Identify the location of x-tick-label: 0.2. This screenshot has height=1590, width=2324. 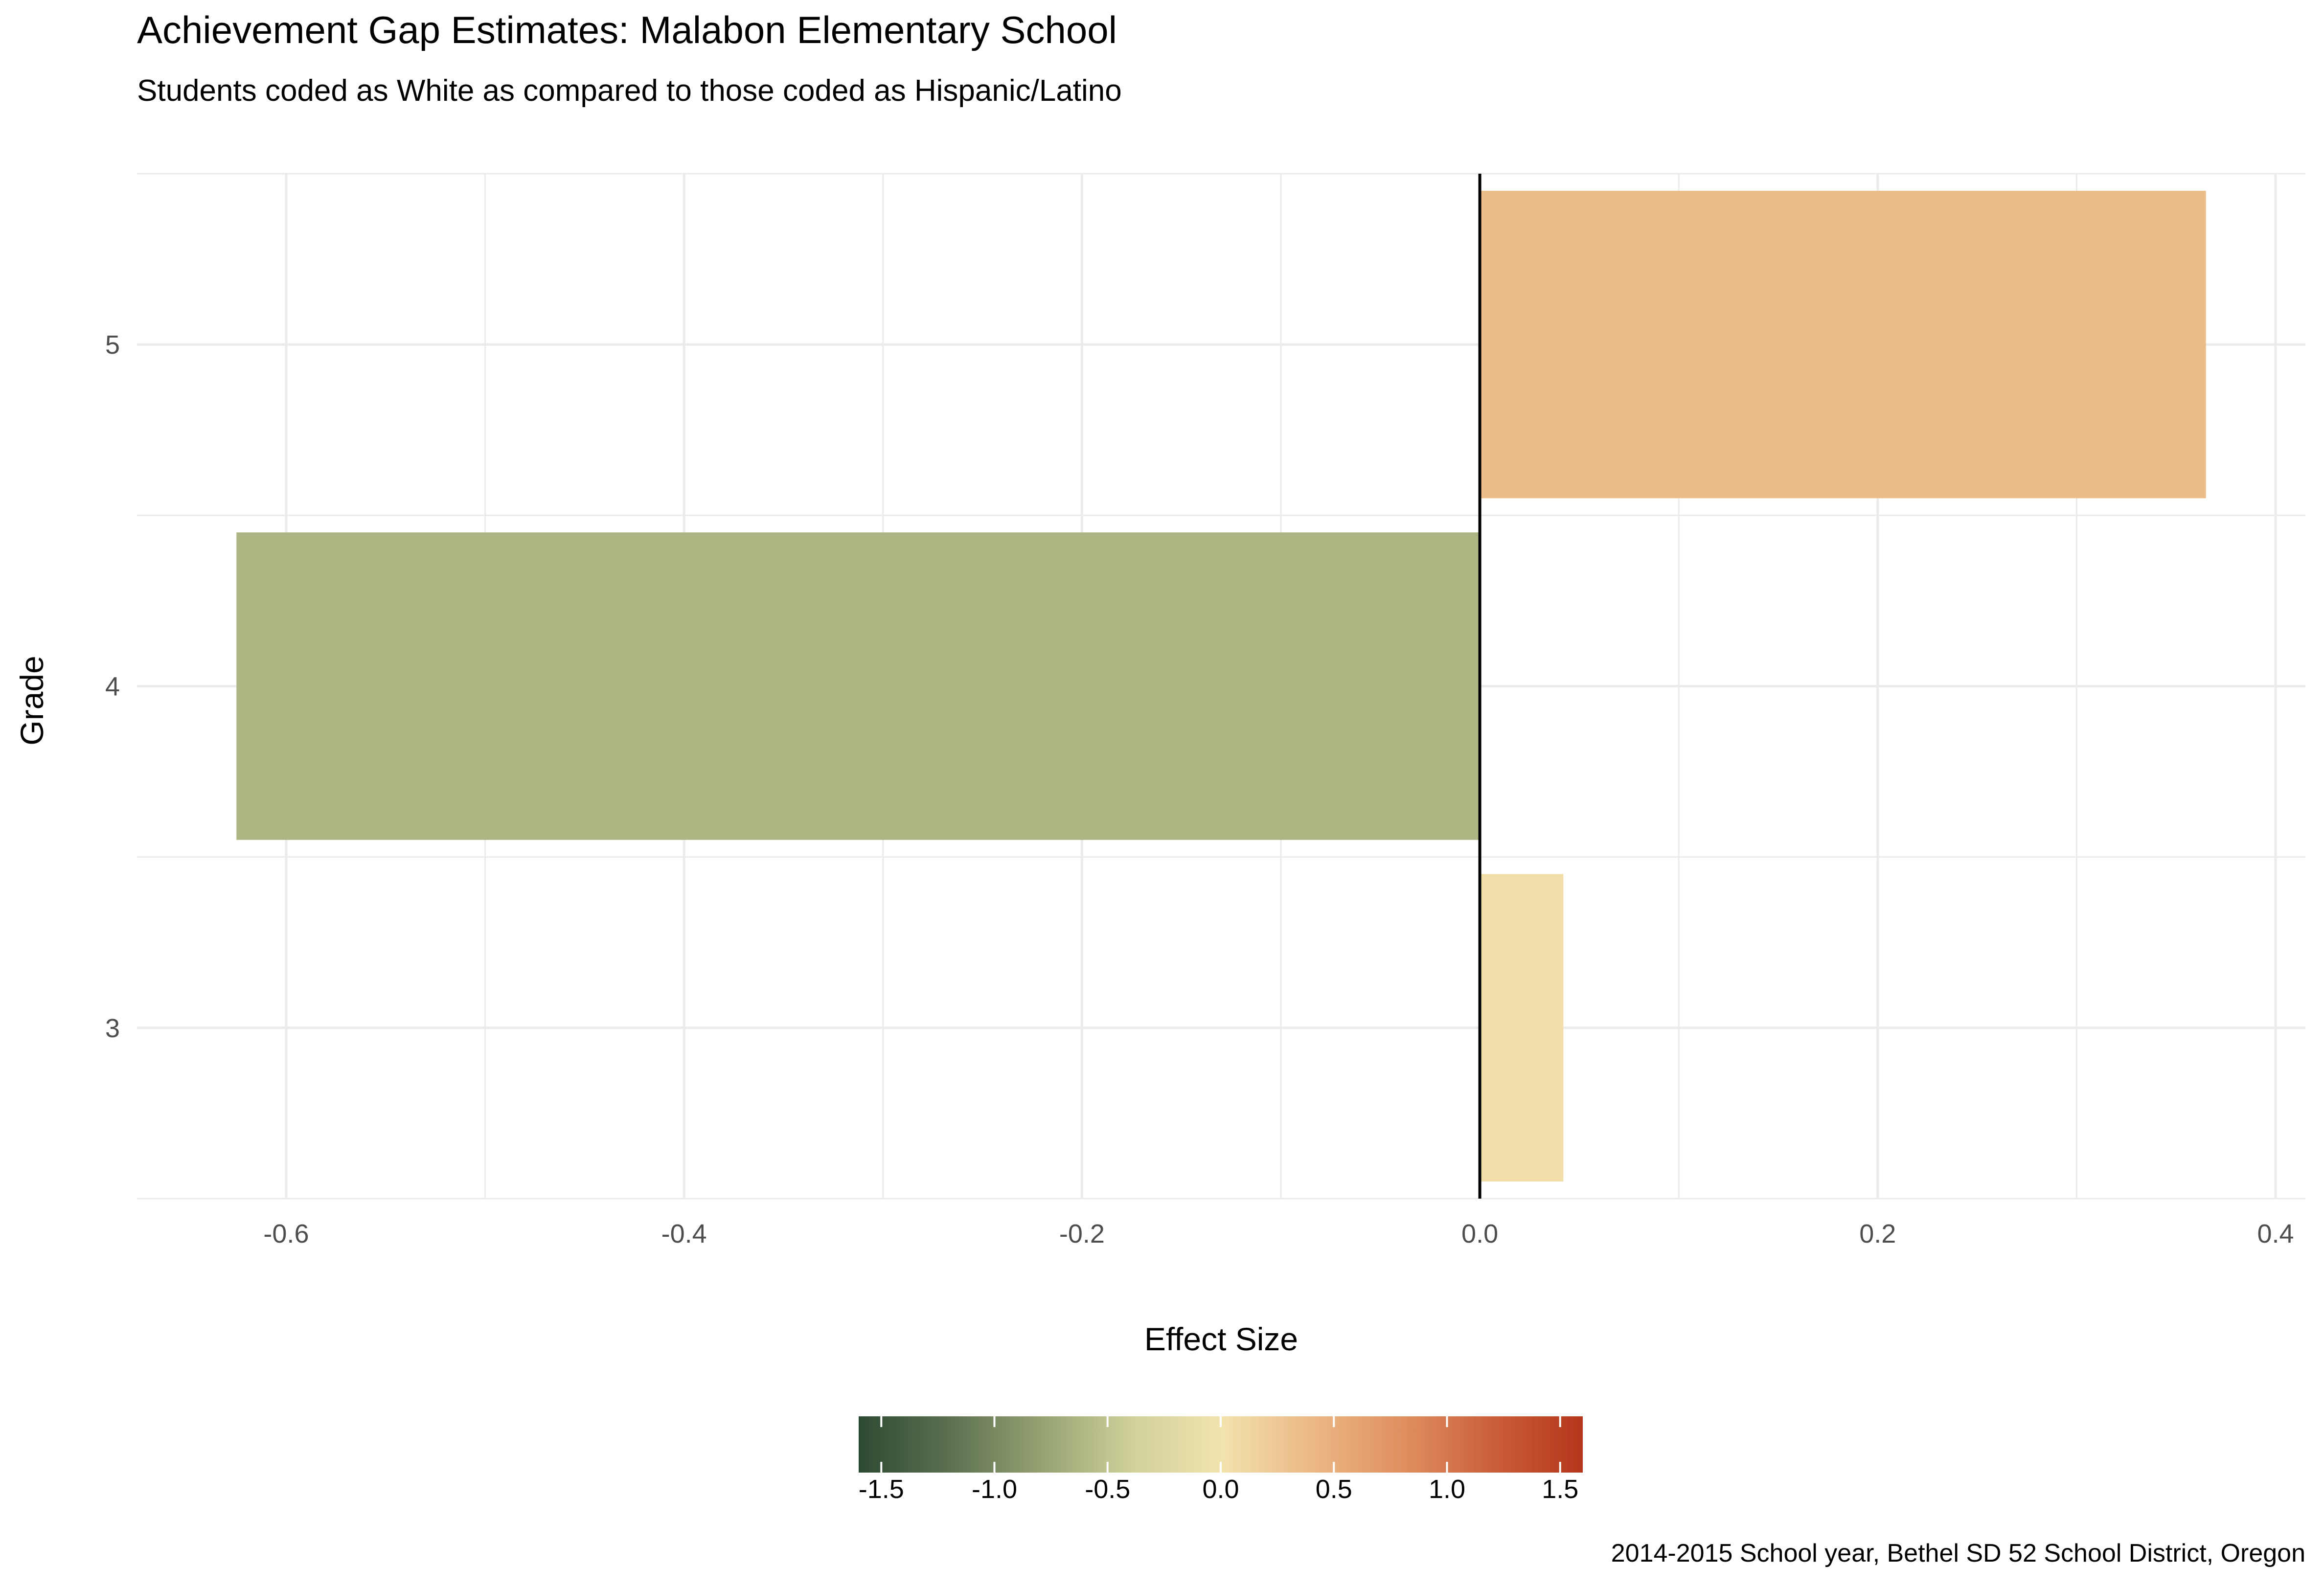
(1878, 1234).